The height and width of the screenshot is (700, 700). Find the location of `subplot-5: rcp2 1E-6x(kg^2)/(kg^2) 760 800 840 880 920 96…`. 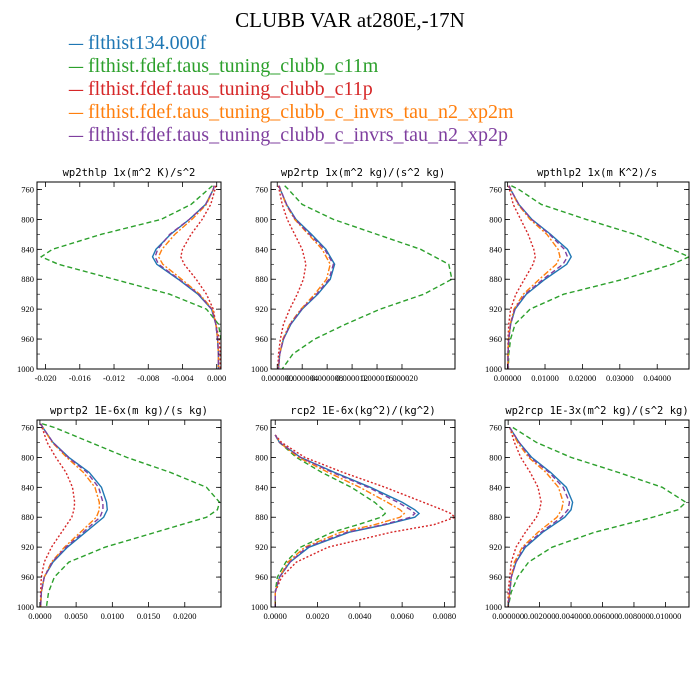

subplot-5: rcp2 1E-6x(kg^2)/(kg^2) 760 800 840 880 920 96… is located at coordinates (353, 513).